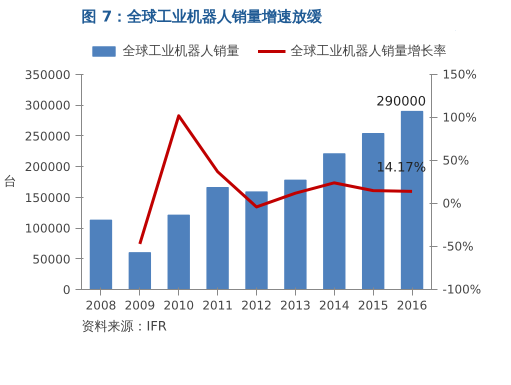 The image size is (511, 385). Describe the element at coordinates (101, 305) in the screenshot. I see `x-tick-label: 2008` at that location.